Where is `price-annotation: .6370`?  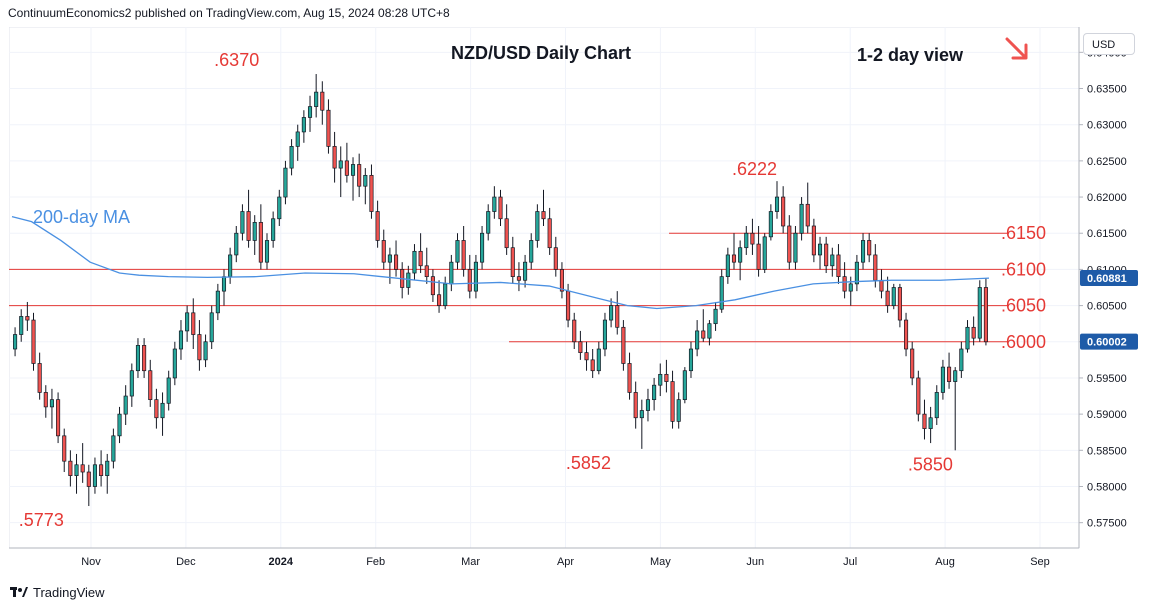
price-annotation: .6370 is located at coordinates (236, 60).